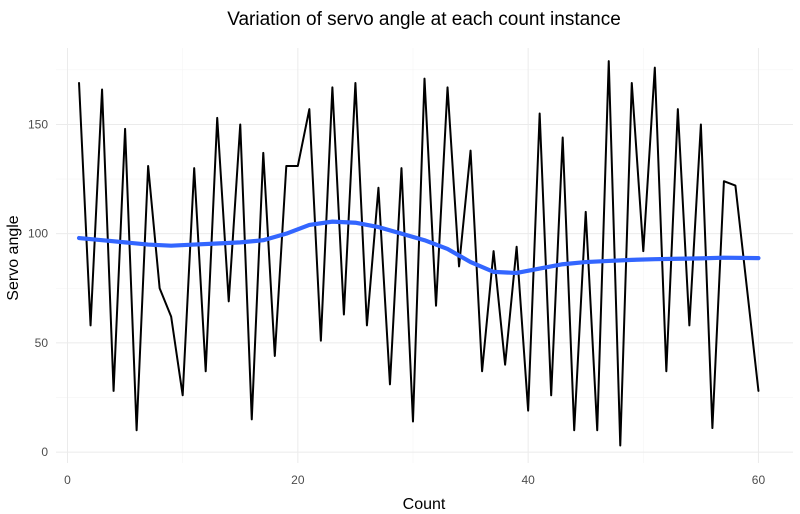 Image resolution: width=800 pixels, height=514 pixels. What do you see at coordinates (67, 480) in the screenshot?
I see `x-tick-label: 0` at bounding box center [67, 480].